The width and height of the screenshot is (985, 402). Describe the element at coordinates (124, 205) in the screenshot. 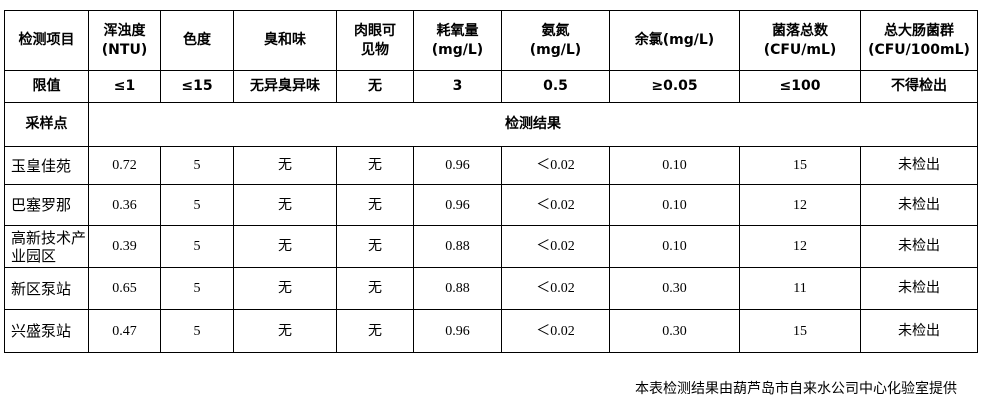

I see `result-cell: 0.36` at that location.